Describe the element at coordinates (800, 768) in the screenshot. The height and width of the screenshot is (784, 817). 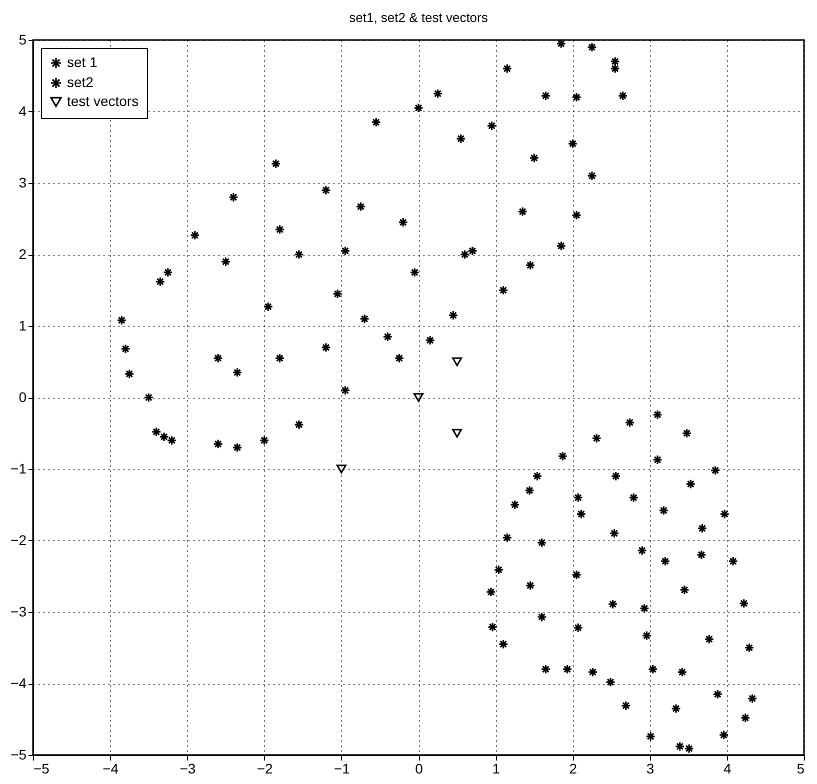
I see `x-tick-label: 5` at that location.